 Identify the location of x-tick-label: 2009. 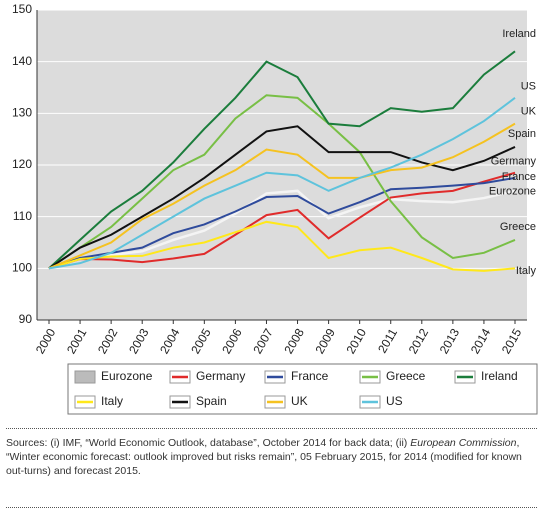
(325, 341).